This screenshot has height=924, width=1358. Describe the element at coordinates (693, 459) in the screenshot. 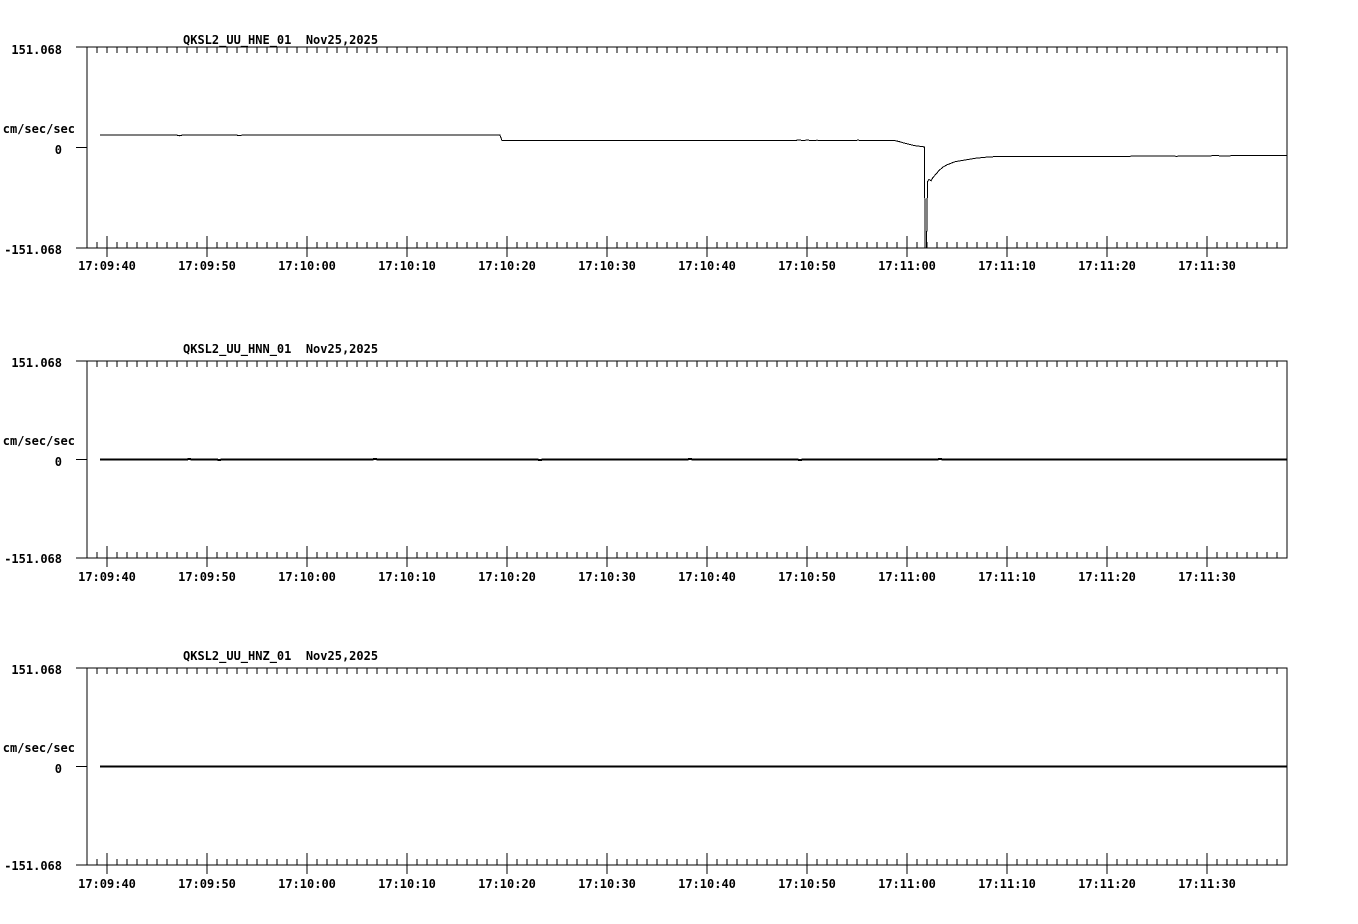

I see `trace-hnn` at that location.